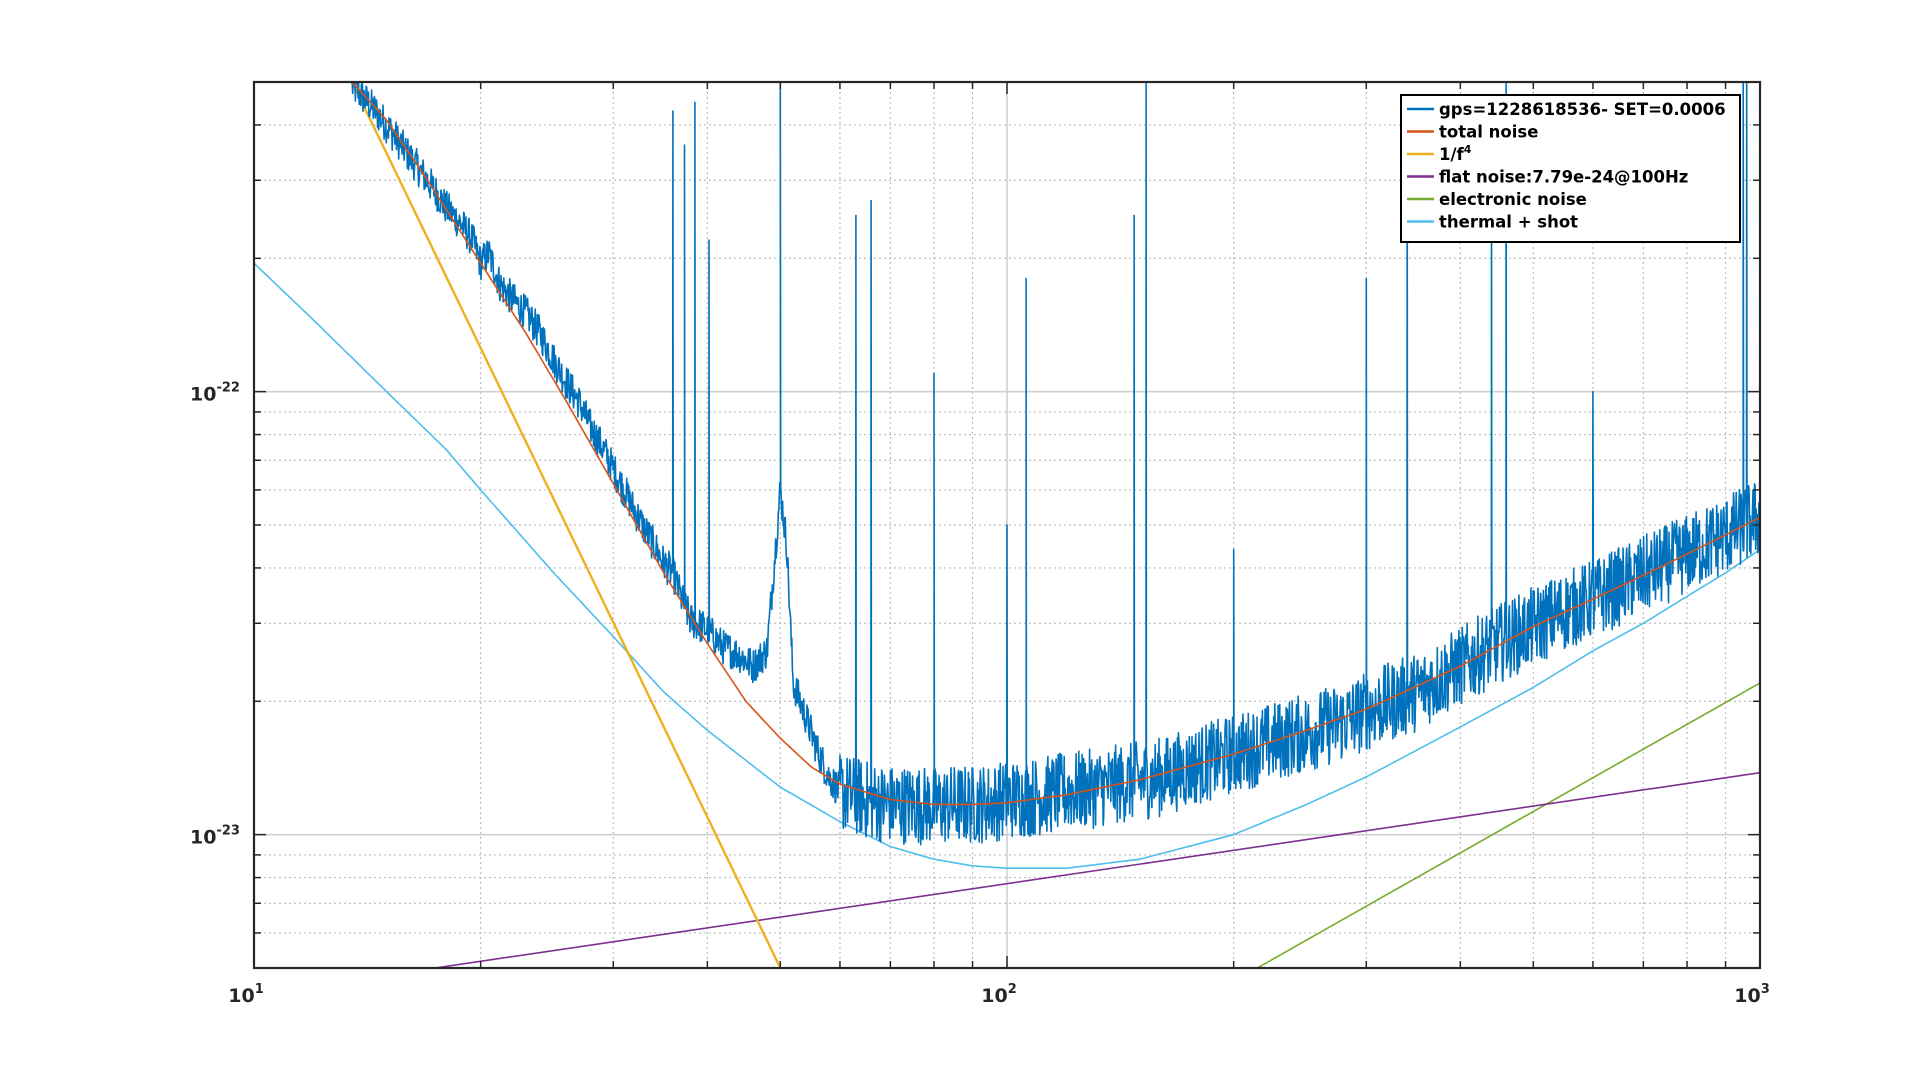 The height and width of the screenshot is (1074, 1920). Describe the element at coordinates (1488, 132) in the screenshot. I see `legend-label: total noise` at that location.